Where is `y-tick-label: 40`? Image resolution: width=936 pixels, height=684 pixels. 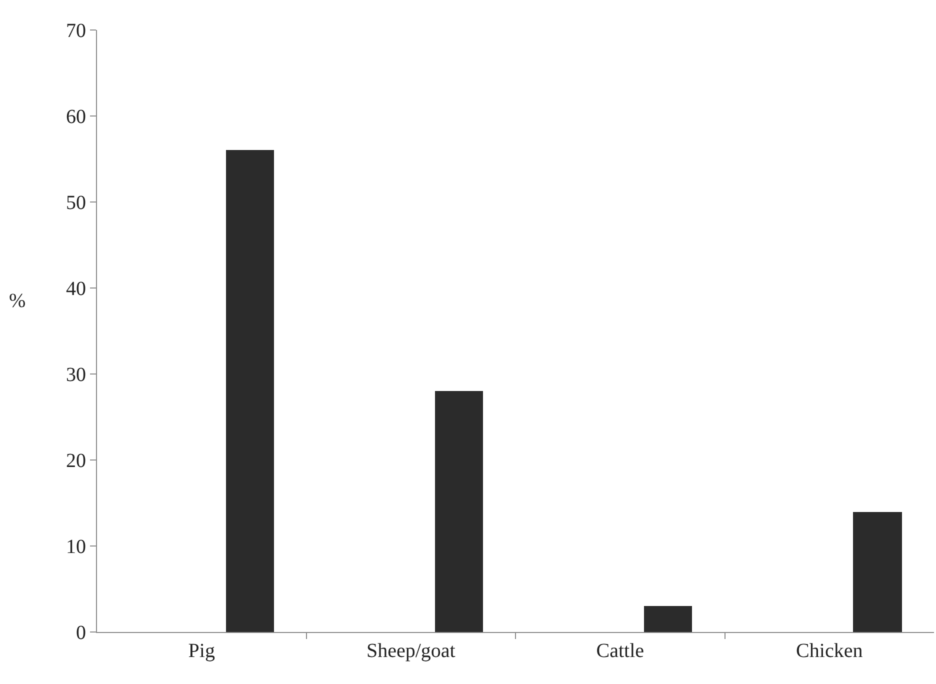 y-tick-label: 40 is located at coordinates (76, 289).